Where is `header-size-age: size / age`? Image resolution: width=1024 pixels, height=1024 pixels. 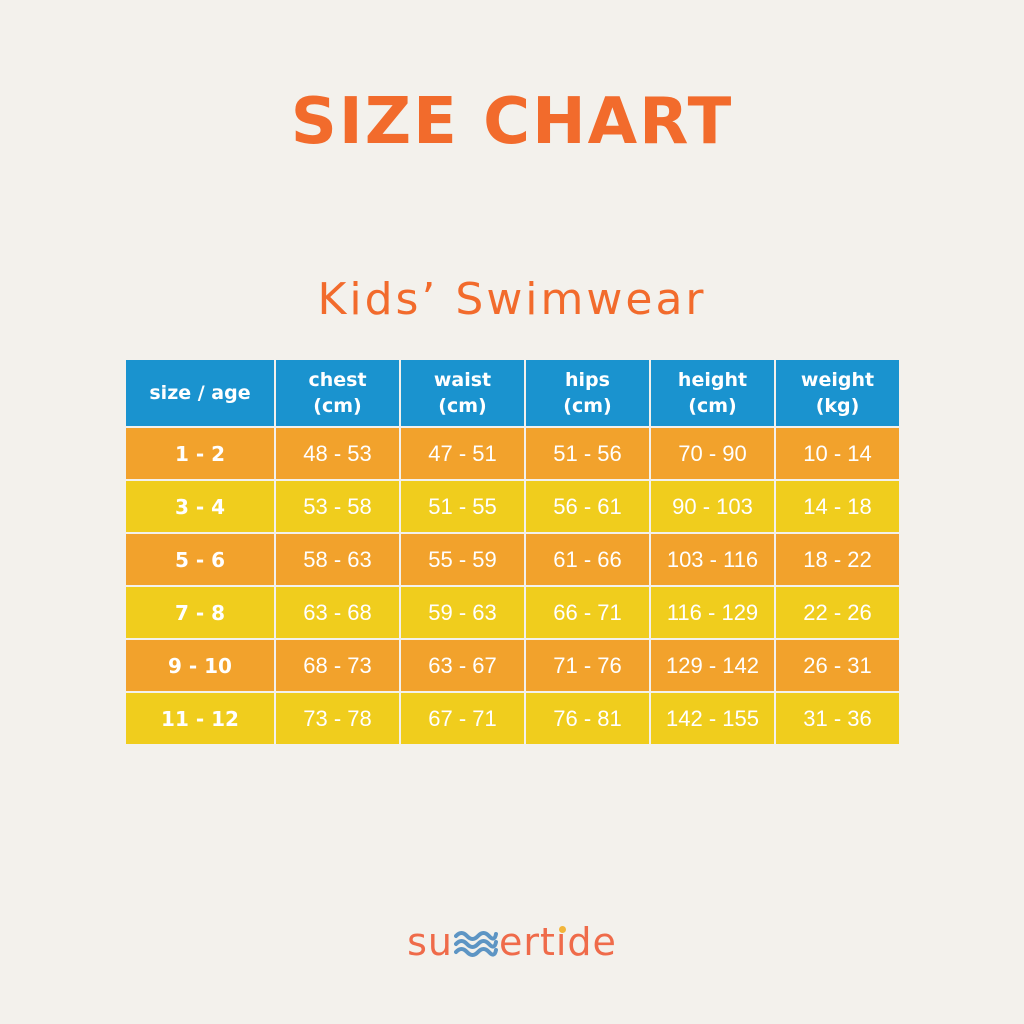
header-size-age: size / age is located at coordinates (200, 393).